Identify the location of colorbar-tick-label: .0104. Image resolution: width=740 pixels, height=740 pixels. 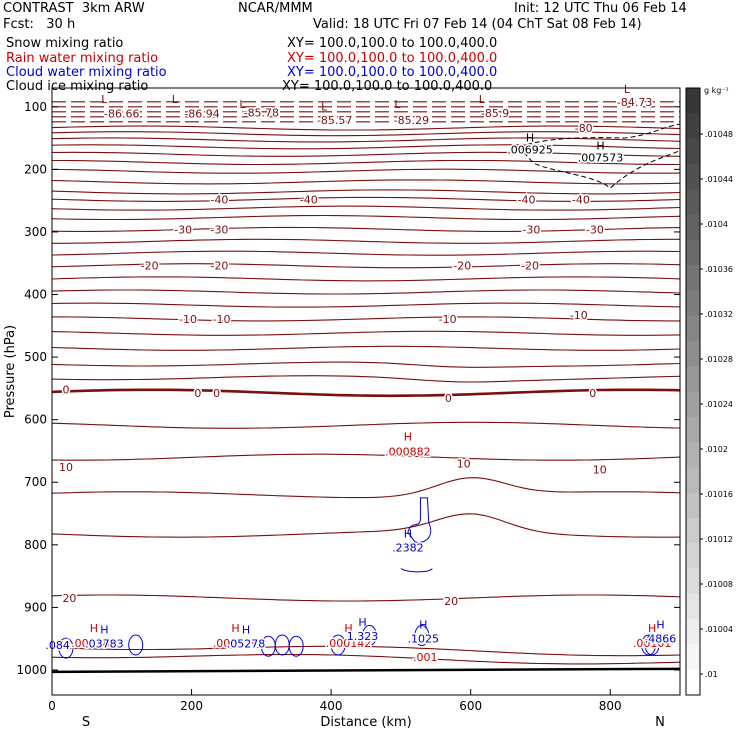
(716, 224).